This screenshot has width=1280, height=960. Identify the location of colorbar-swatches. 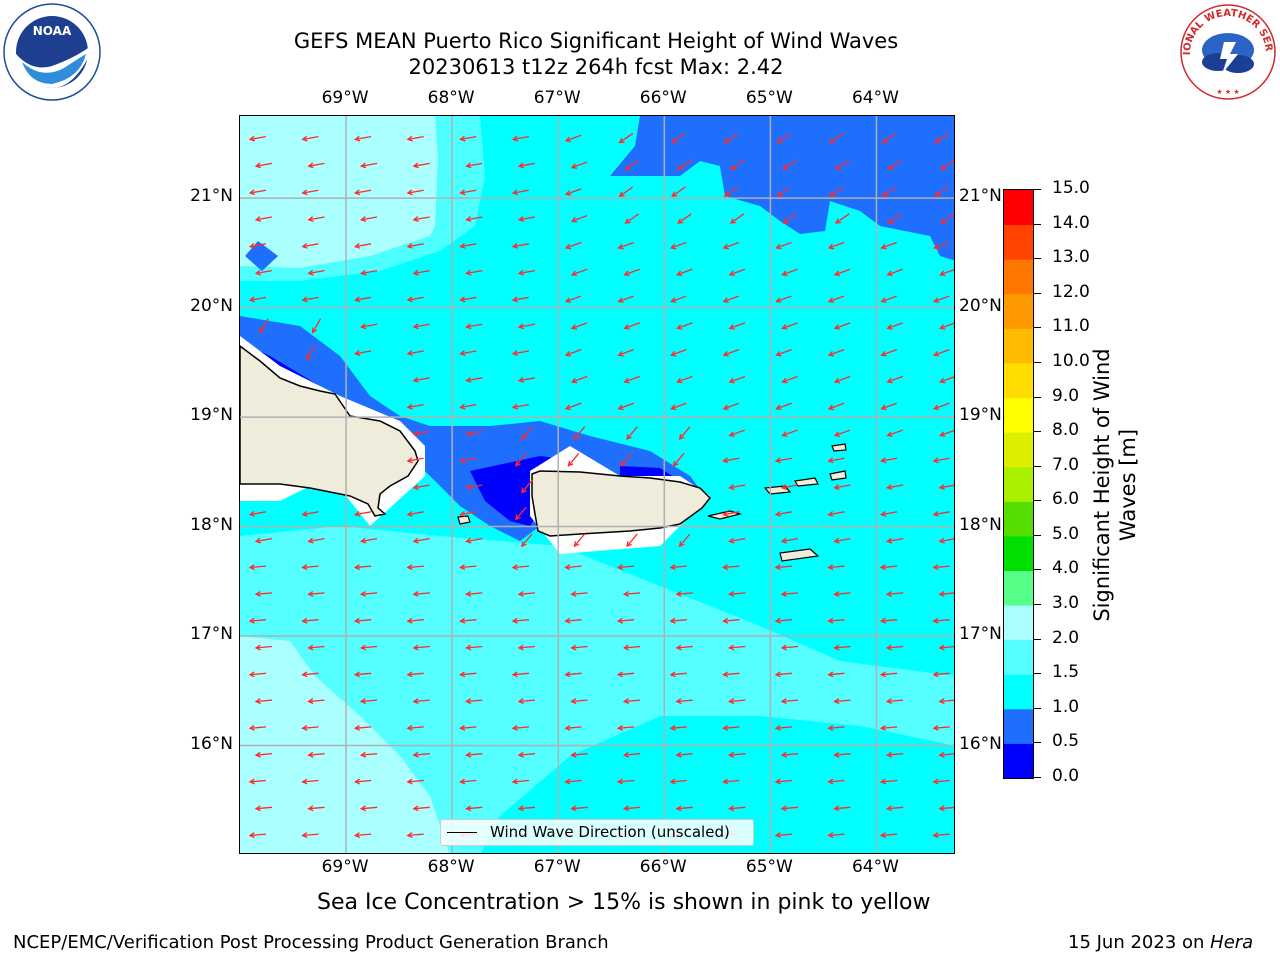
(1018, 484).